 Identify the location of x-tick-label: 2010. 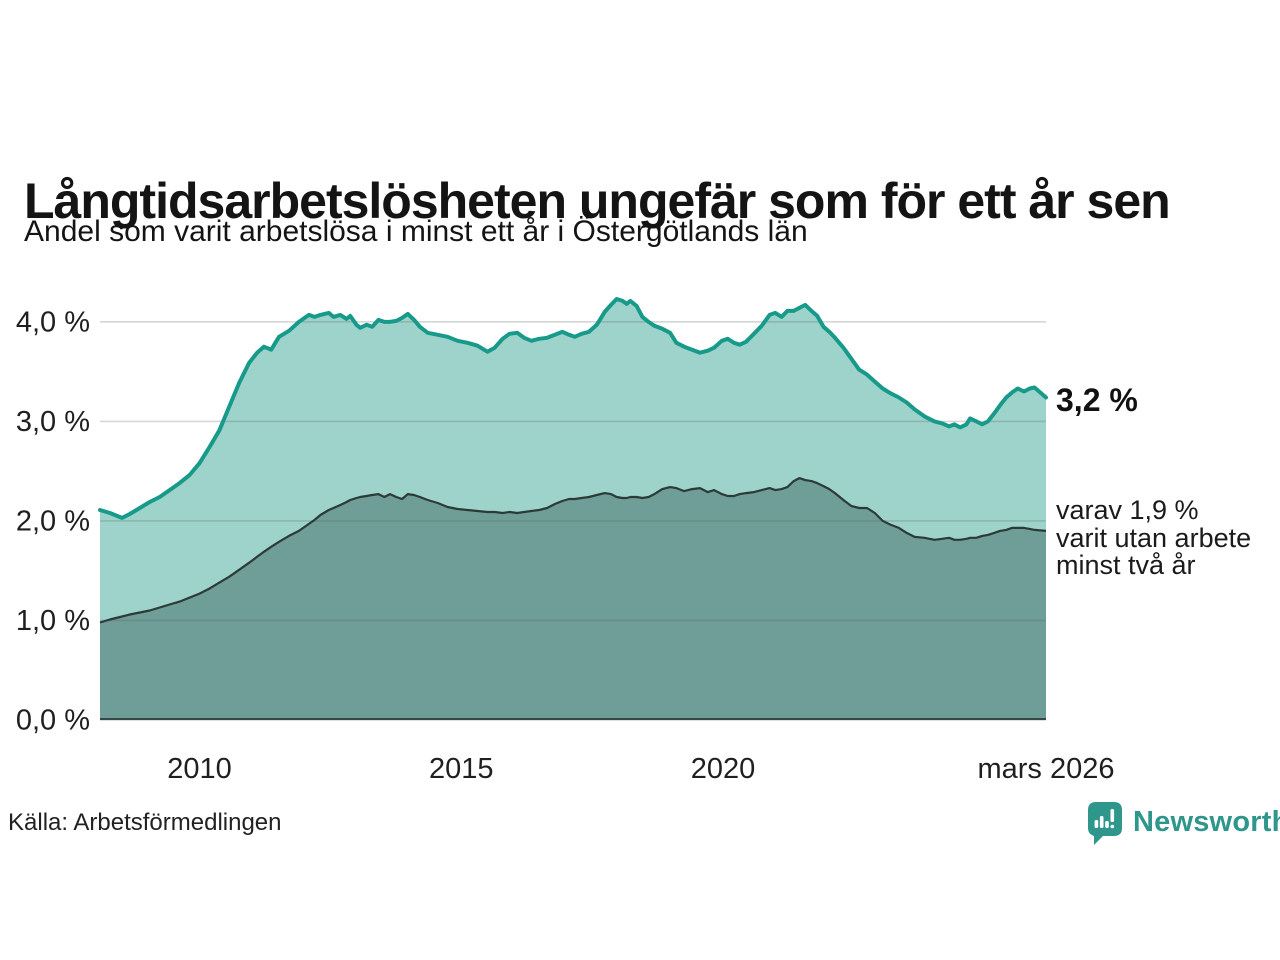
(199, 769).